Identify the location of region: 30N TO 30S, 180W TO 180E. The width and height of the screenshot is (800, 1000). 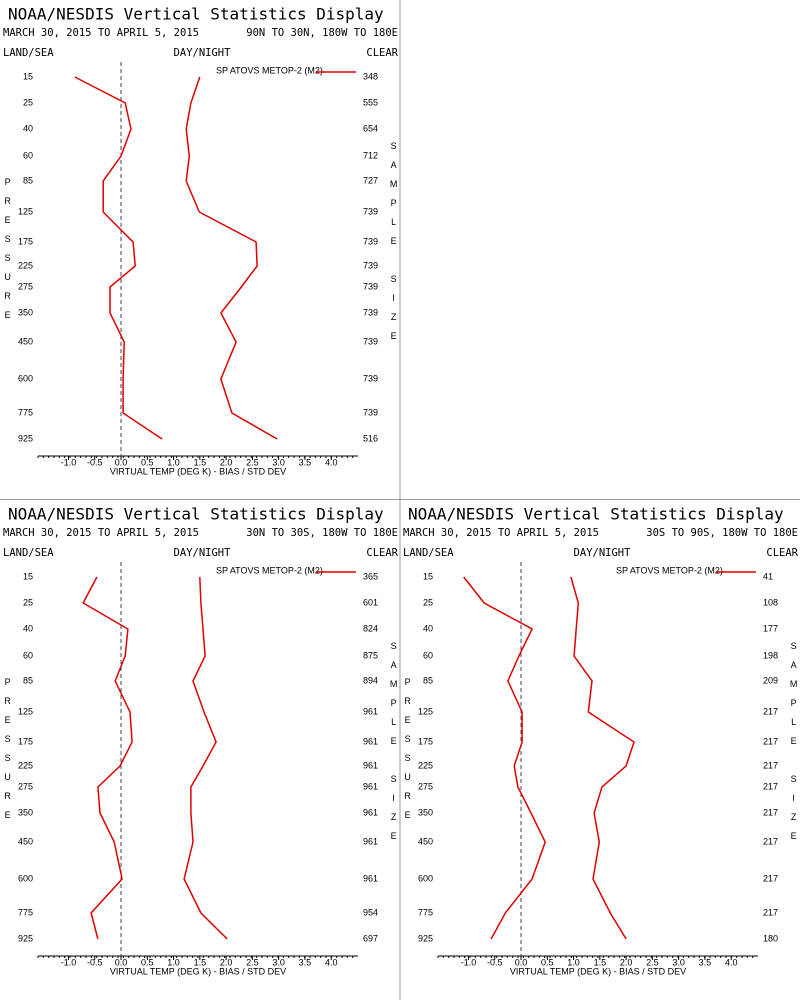
(322, 533).